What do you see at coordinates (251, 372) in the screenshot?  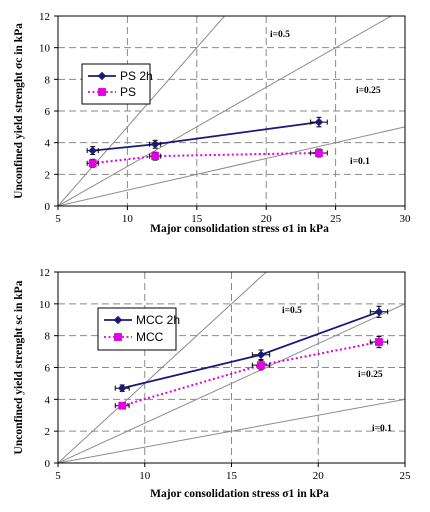 I see `series-mcc` at bounding box center [251, 372].